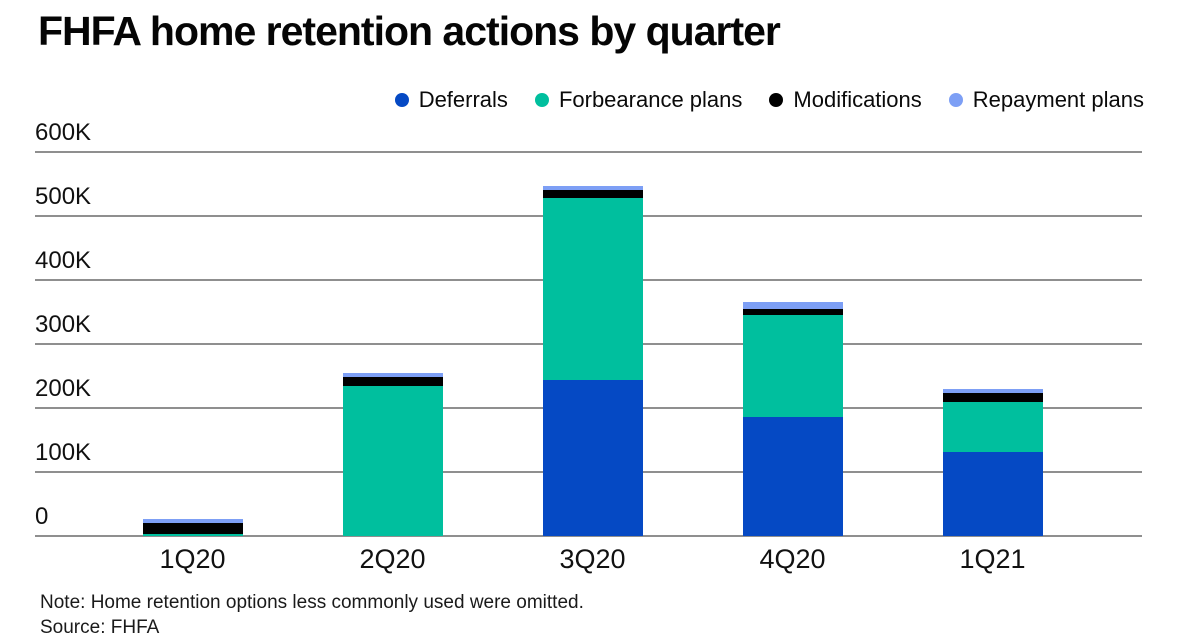 The width and height of the screenshot is (1200, 639). I want to click on legend-item-deferrals: Deferrals, so click(451, 100).